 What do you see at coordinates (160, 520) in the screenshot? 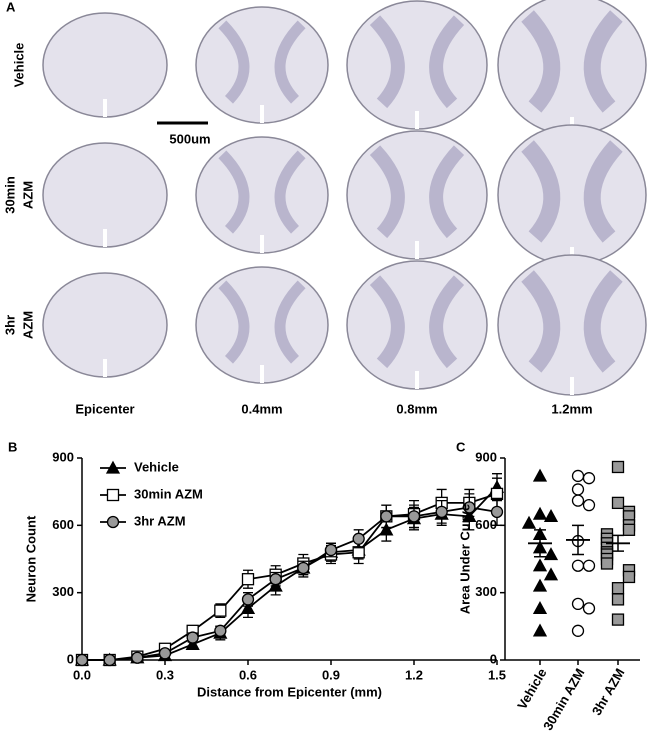
I see `legend-label: 3hr AZM` at bounding box center [160, 520].